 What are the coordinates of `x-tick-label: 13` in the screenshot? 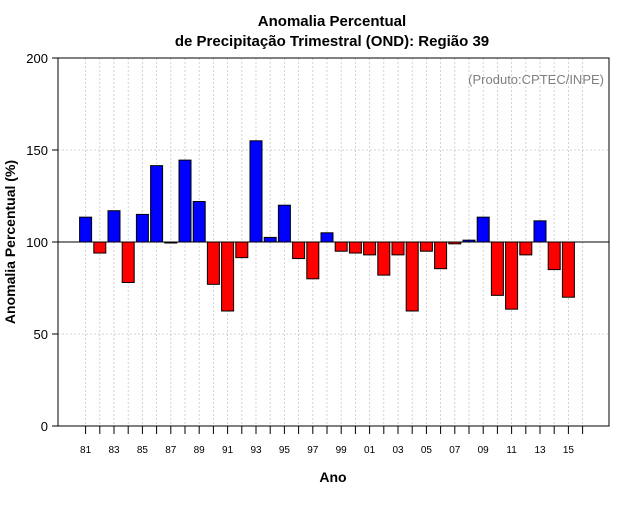 It's located at (540, 450).